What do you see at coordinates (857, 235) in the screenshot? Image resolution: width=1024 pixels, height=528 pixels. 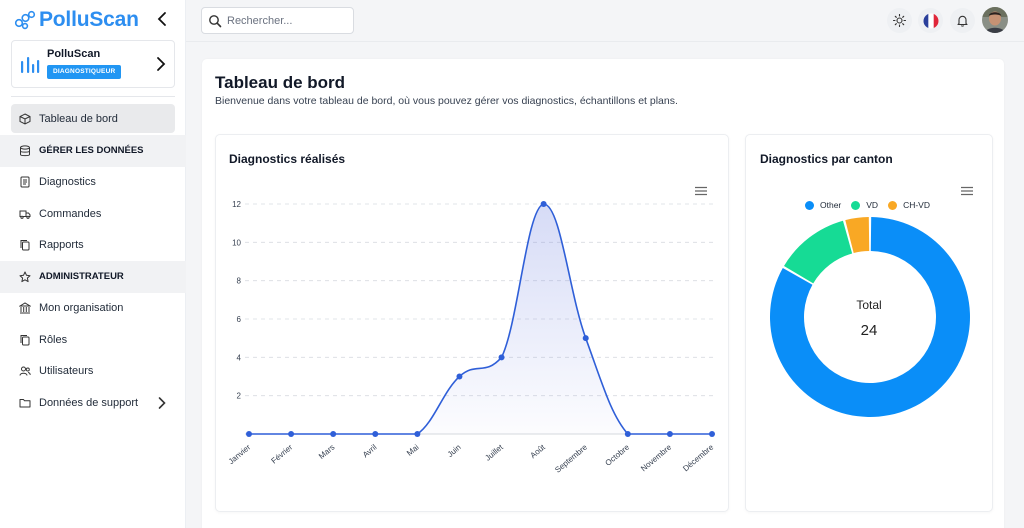 I see `donut-slice-ch-vd` at bounding box center [857, 235].